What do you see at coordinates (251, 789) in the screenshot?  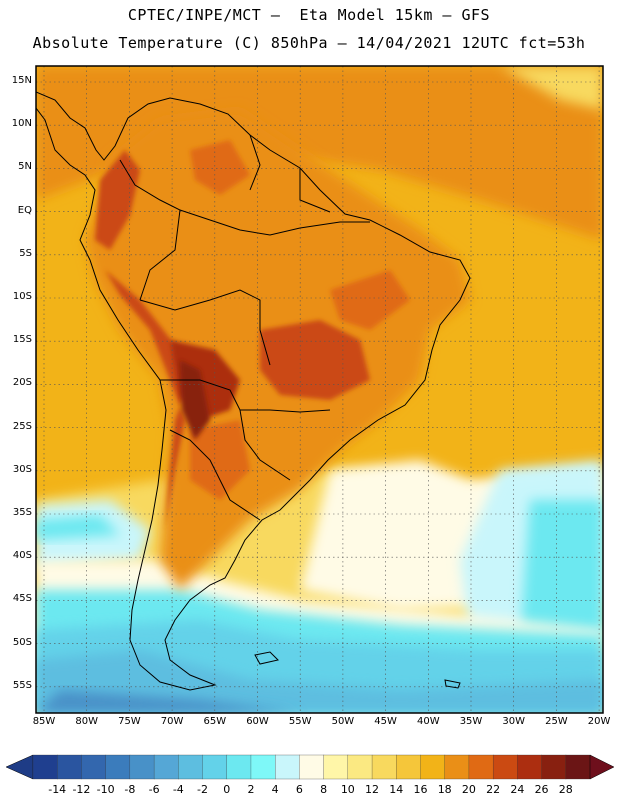 I see `colorbar-tick-label: 2` at bounding box center [251, 789].